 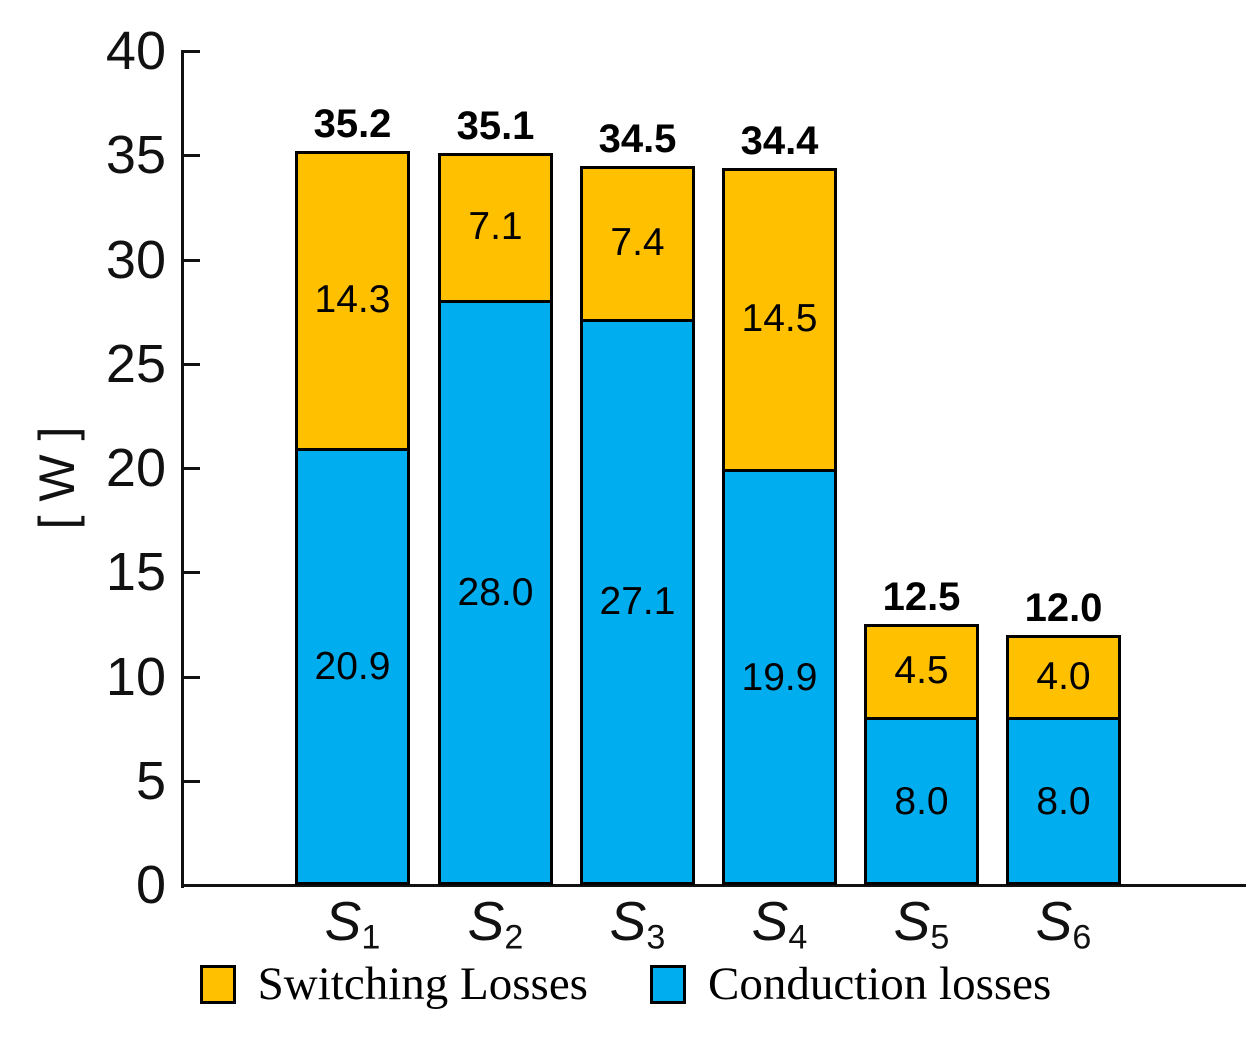 I want to click on y-tick-label: 15, so click(x=135, y=572).